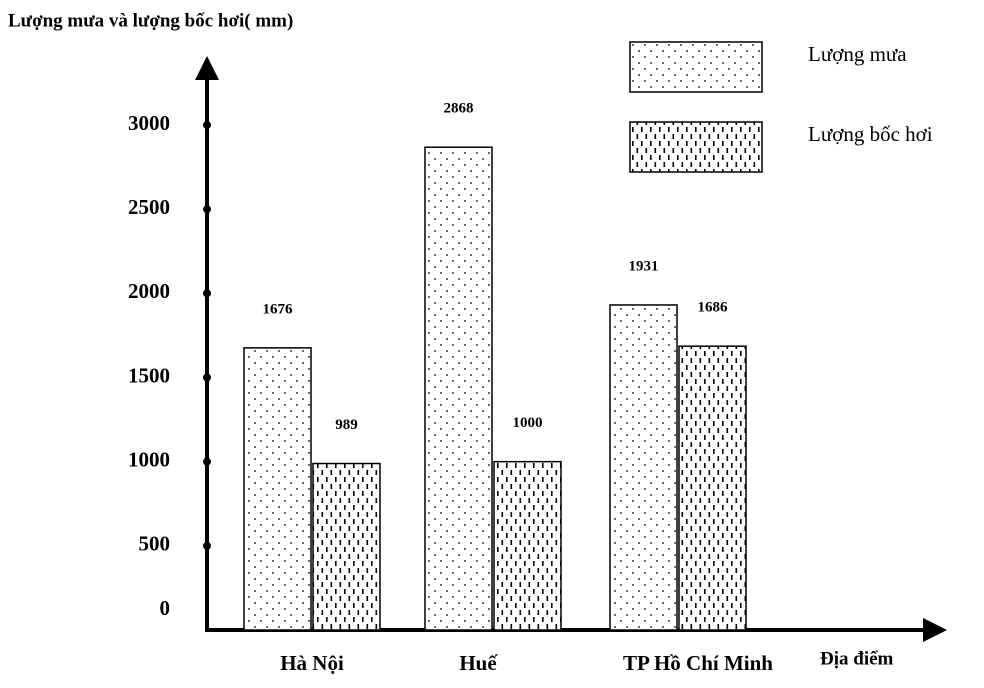  Describe the element at coordinates (149, 207) in the screenshot. I see `y-tick-label: 2500` at that location.